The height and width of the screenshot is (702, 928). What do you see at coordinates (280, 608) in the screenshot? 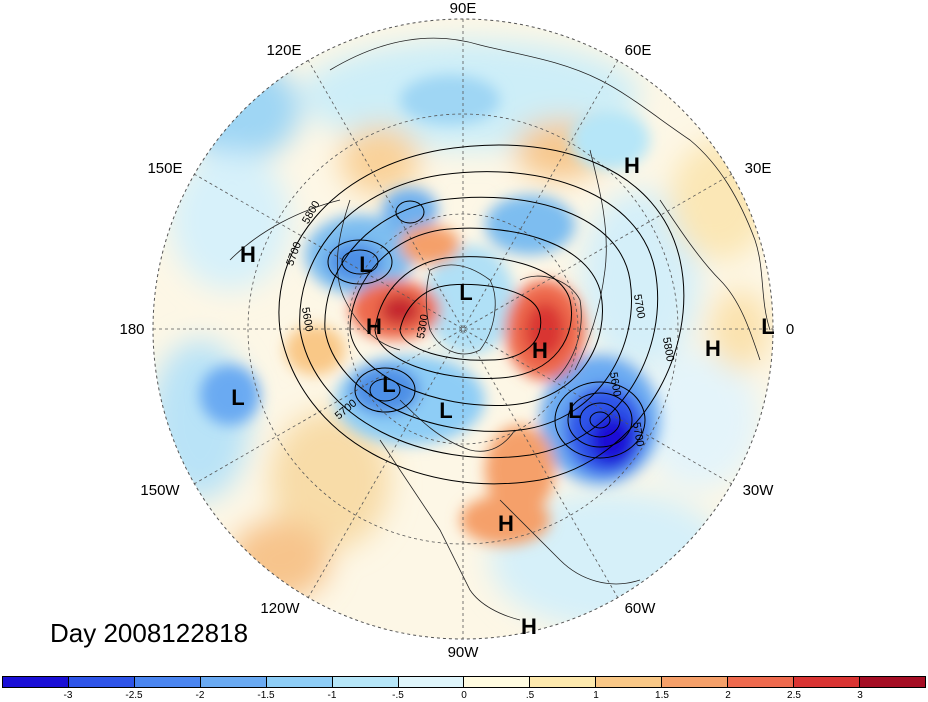
I see `lon-label: 120W` at bounding box center [280, 608].